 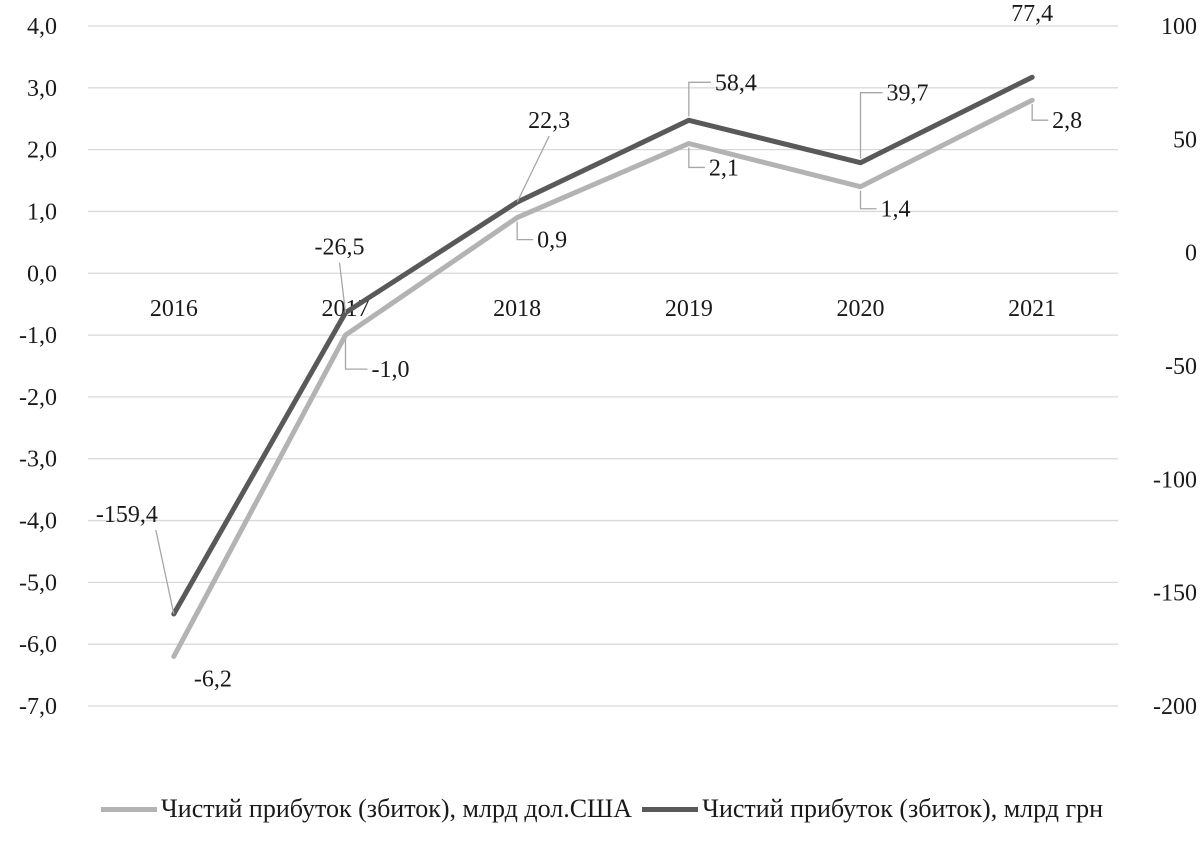 I want to click on right-axis-tick-label: -200, so click(x=1175, y=707).